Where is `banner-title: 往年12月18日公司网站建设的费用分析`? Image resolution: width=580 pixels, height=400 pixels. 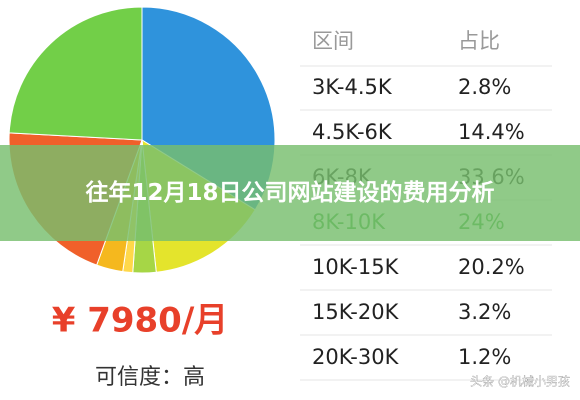
banner-title: 往年12月18日公司网站建设的费用分析 is located at coordinates (290, 193).